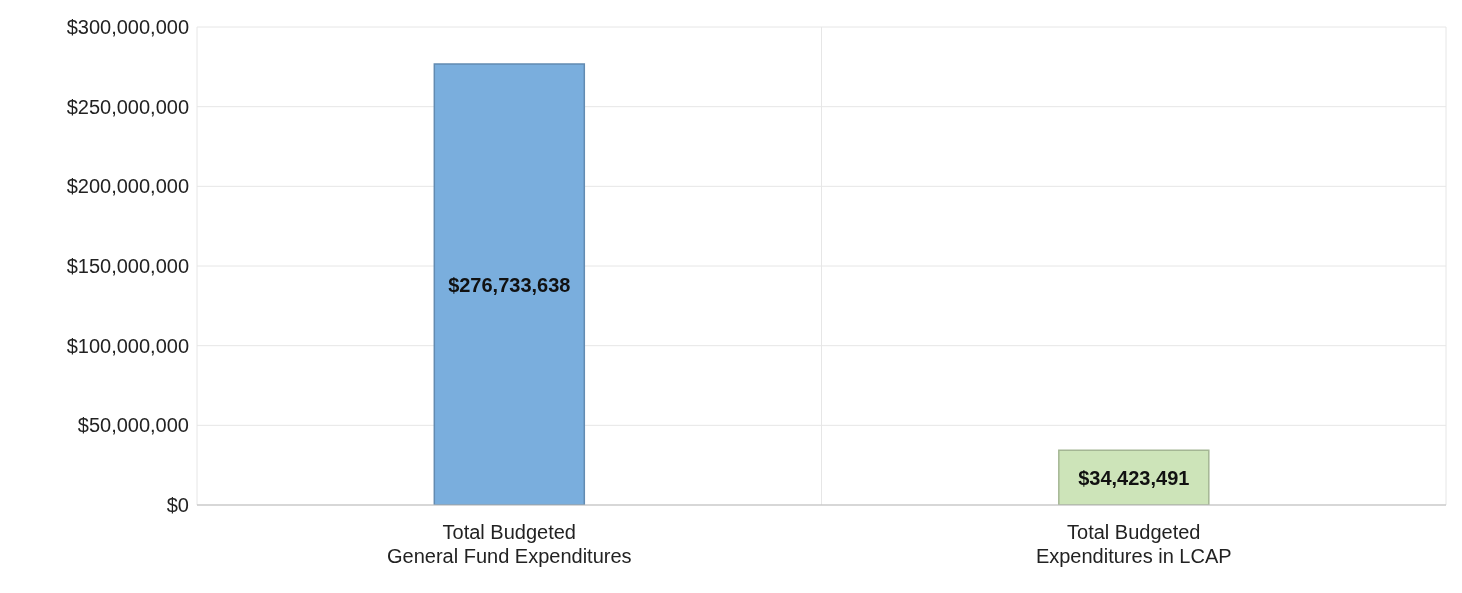  I want to click on y-tick-label: $50,000,000, so click(133, 425).